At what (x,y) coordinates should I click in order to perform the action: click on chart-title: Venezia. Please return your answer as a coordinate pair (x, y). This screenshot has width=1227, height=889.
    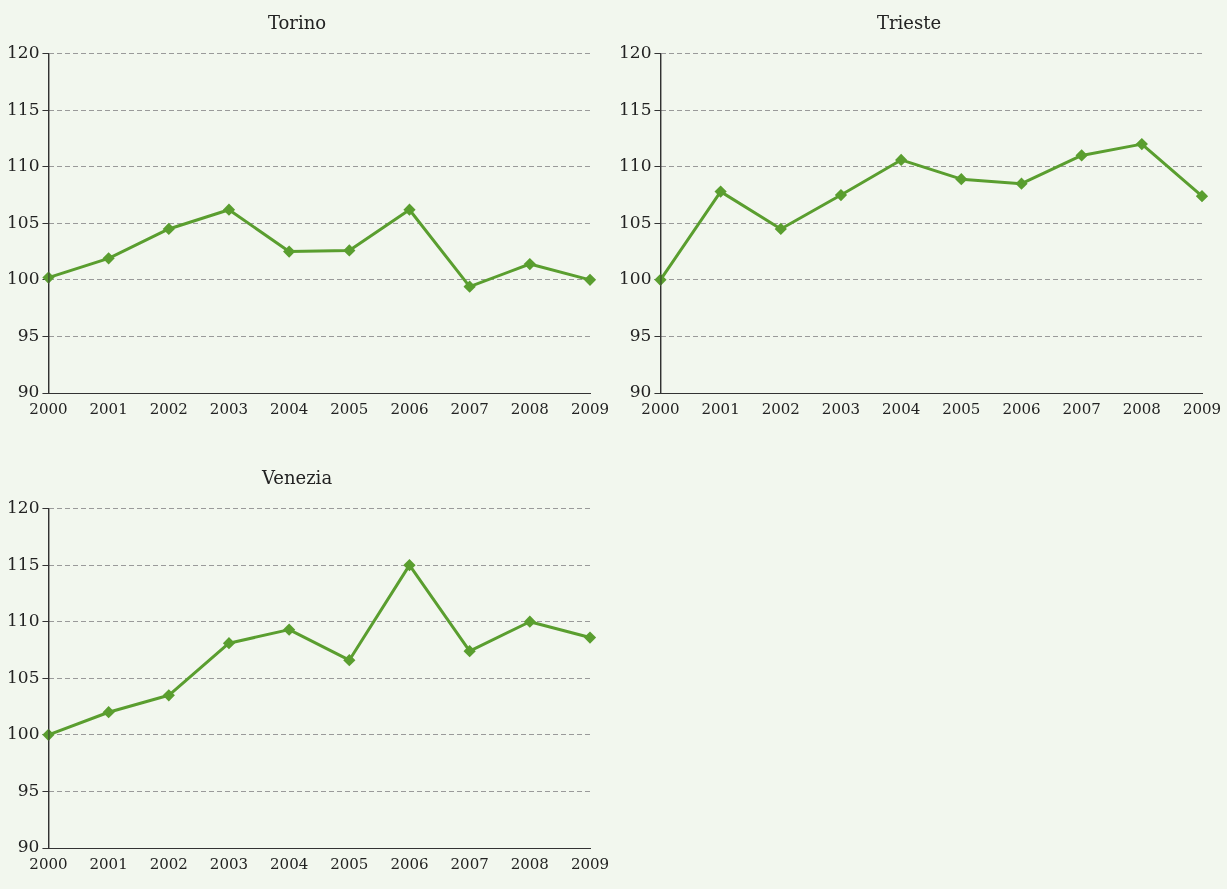
    Looking at the image, I should click on (296, 478).